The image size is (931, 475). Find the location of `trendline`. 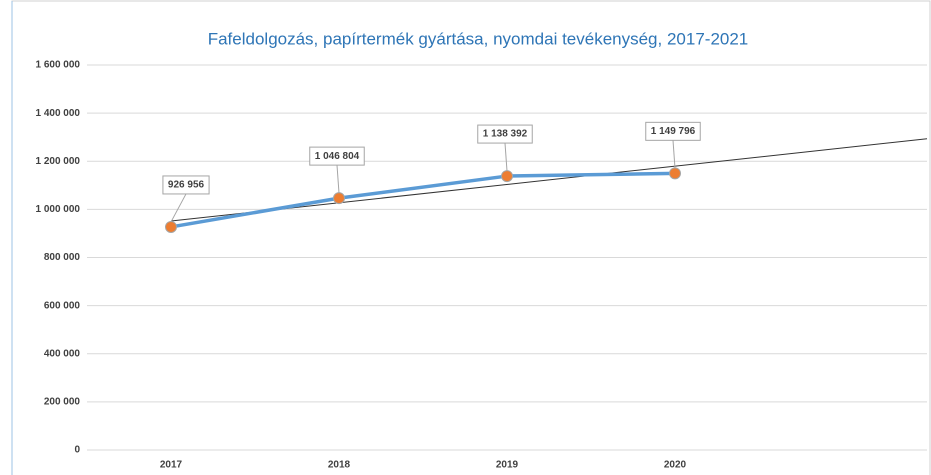

trendline is located at coordinates (549, 180).